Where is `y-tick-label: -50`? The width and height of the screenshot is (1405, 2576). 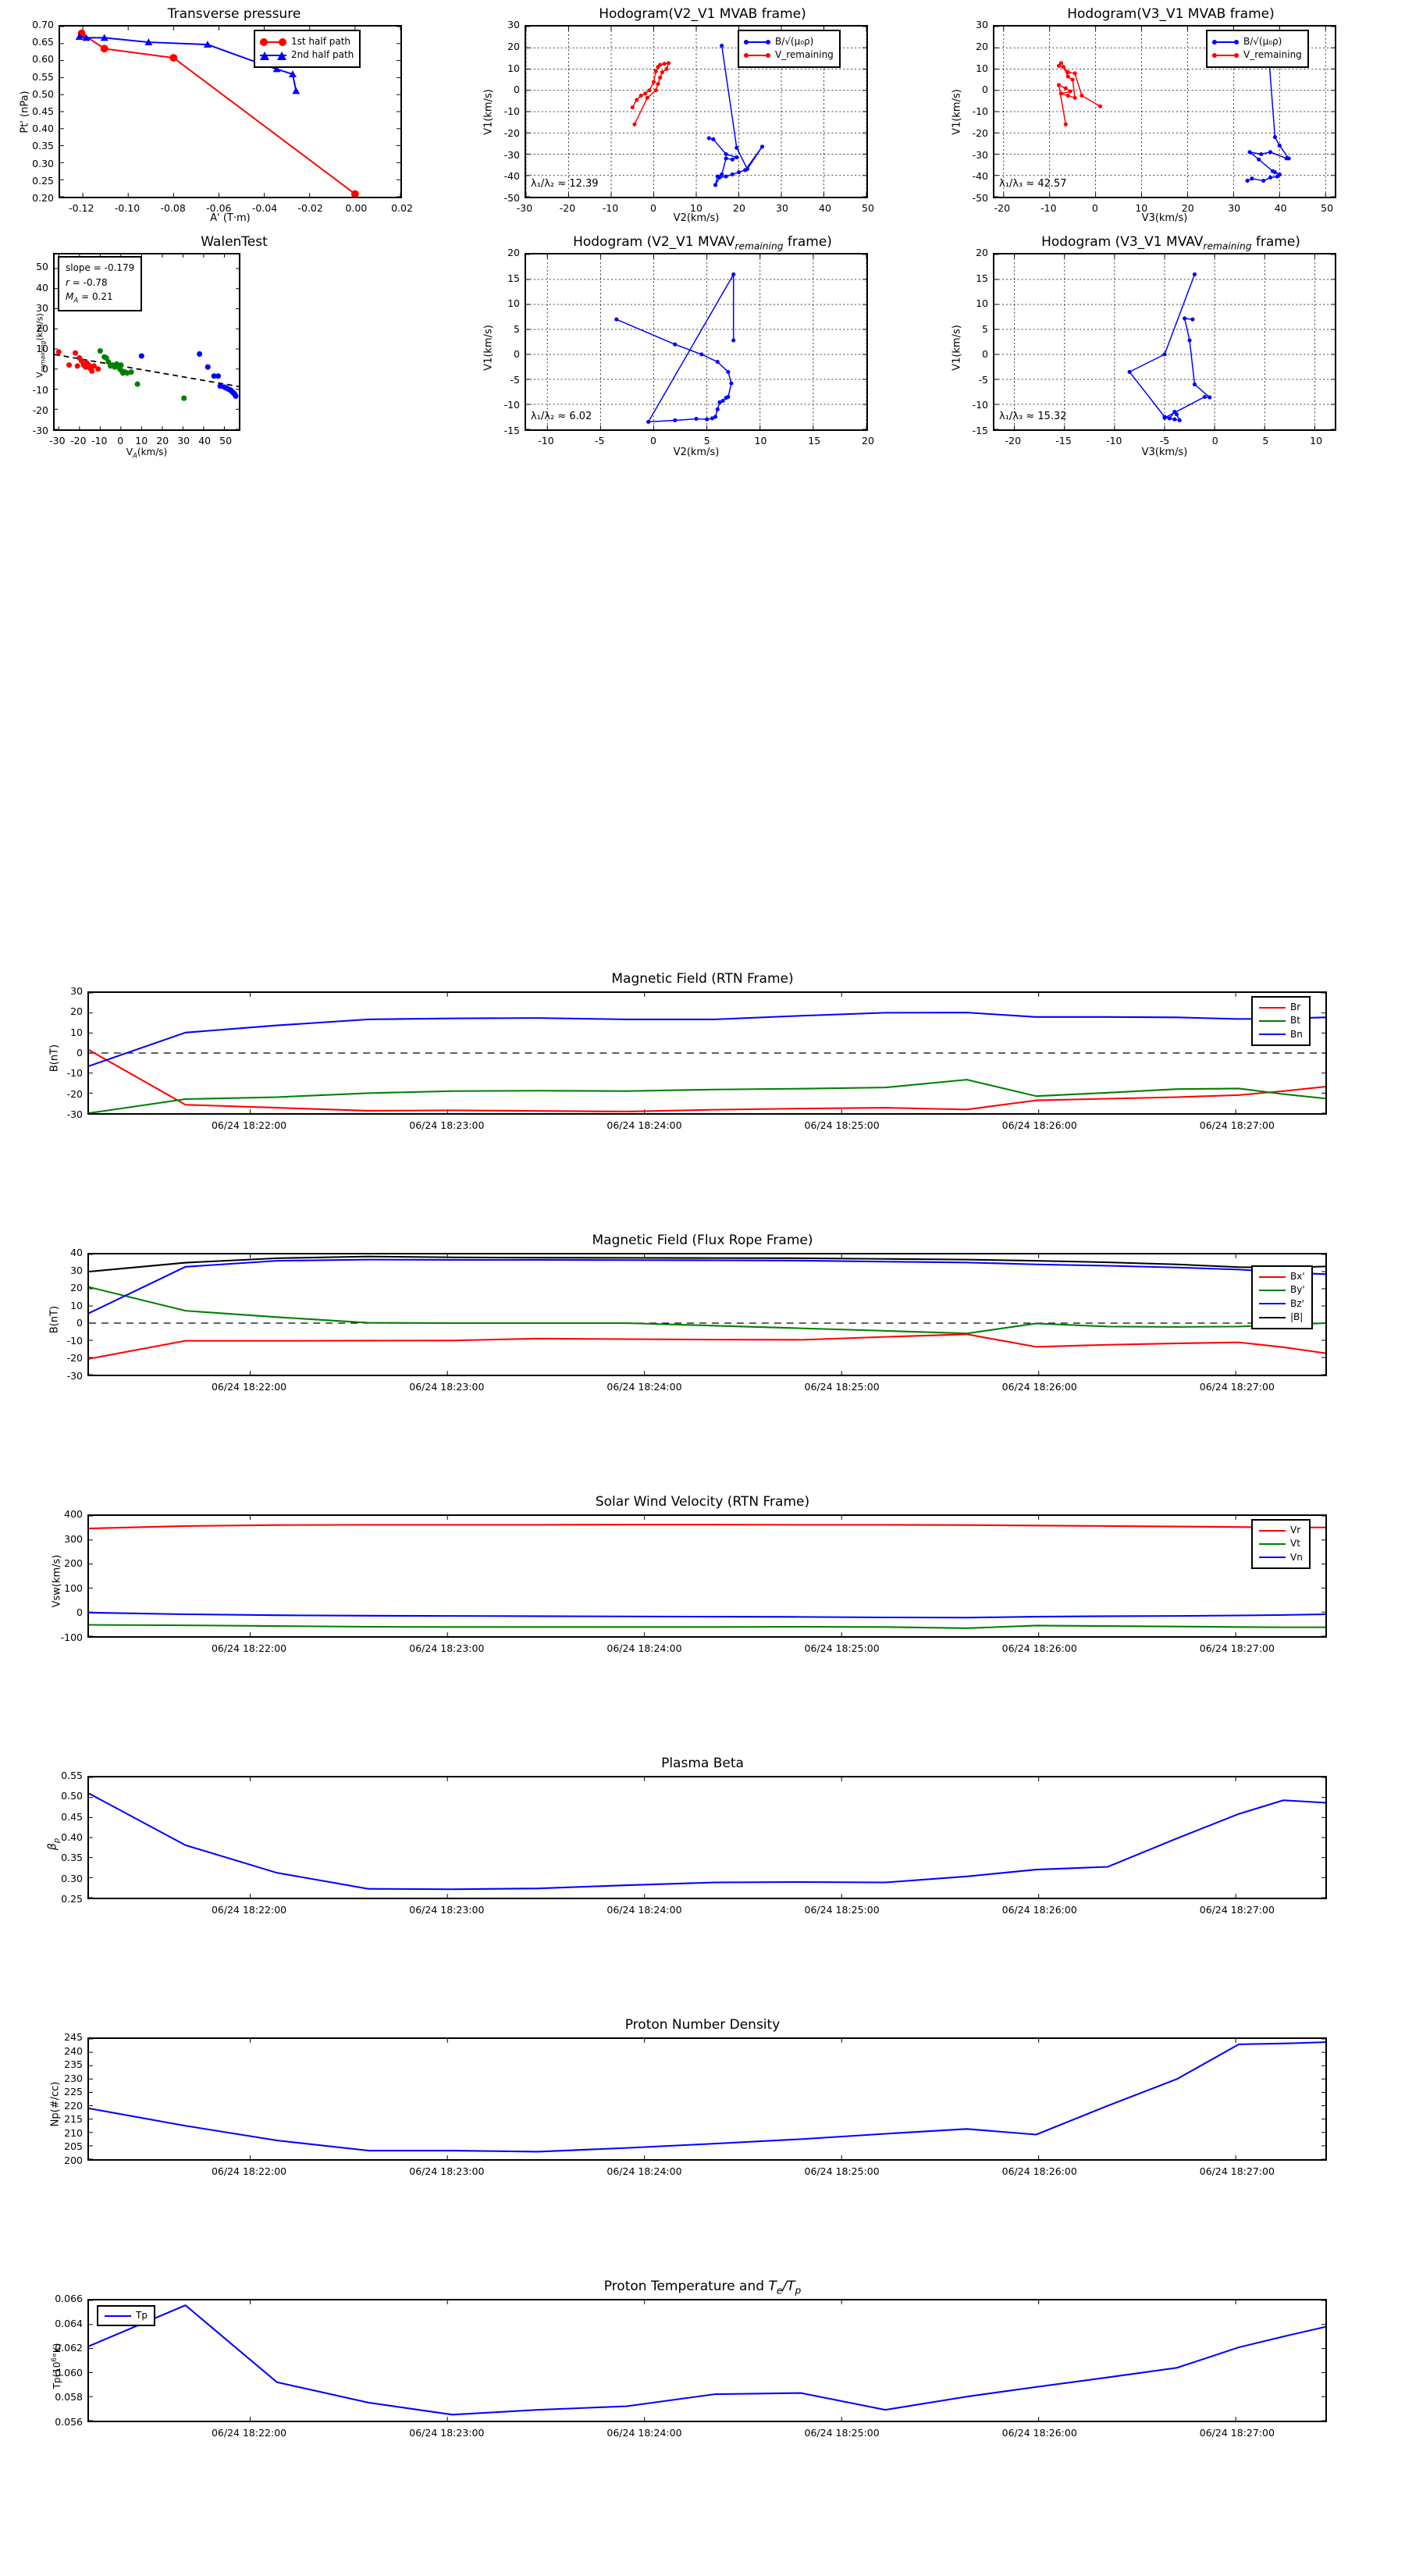
y-tick-label: -50 is located at coordinates (512, 198).